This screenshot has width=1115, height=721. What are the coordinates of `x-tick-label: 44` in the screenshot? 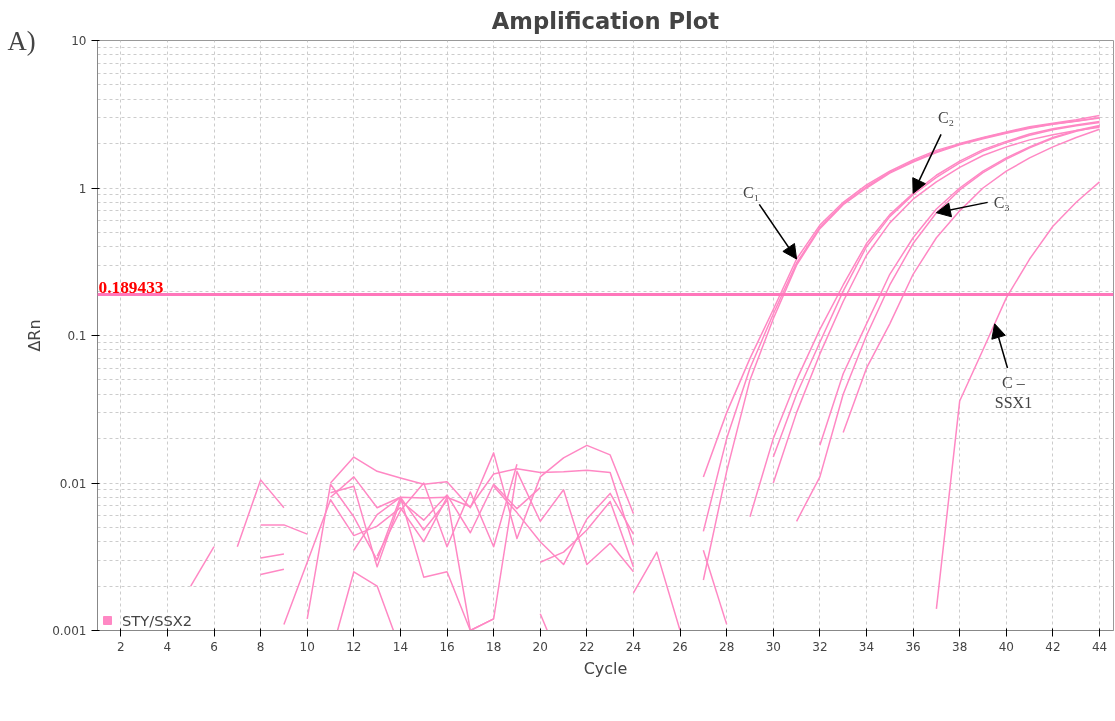 It's located at (1099, 646).